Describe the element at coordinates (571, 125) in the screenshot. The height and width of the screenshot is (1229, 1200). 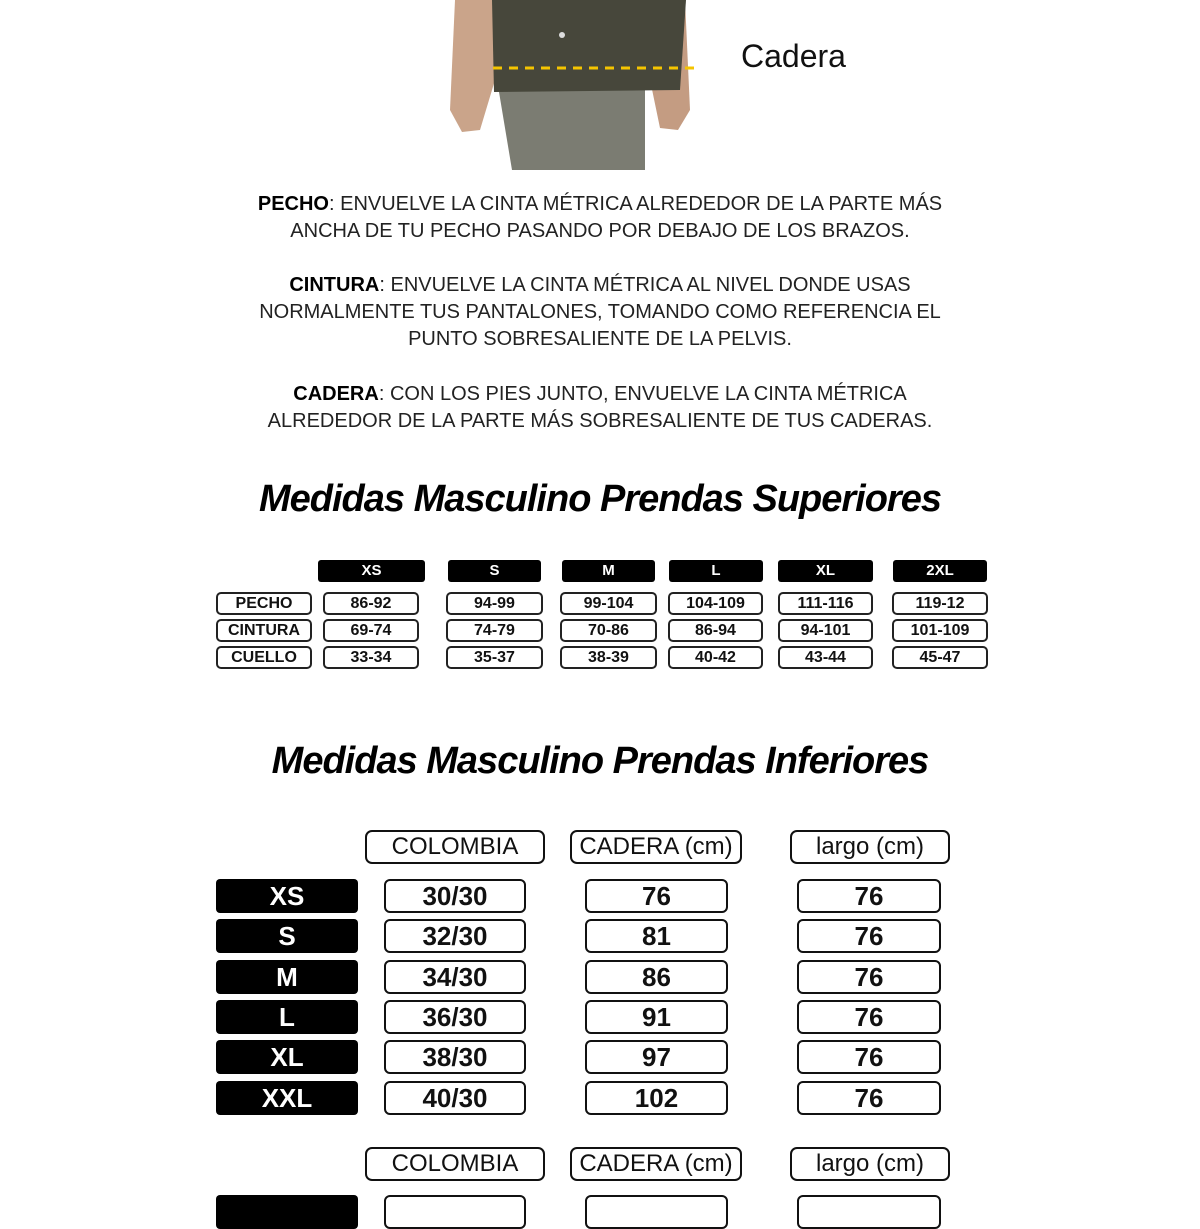
I see `pants` at that location.